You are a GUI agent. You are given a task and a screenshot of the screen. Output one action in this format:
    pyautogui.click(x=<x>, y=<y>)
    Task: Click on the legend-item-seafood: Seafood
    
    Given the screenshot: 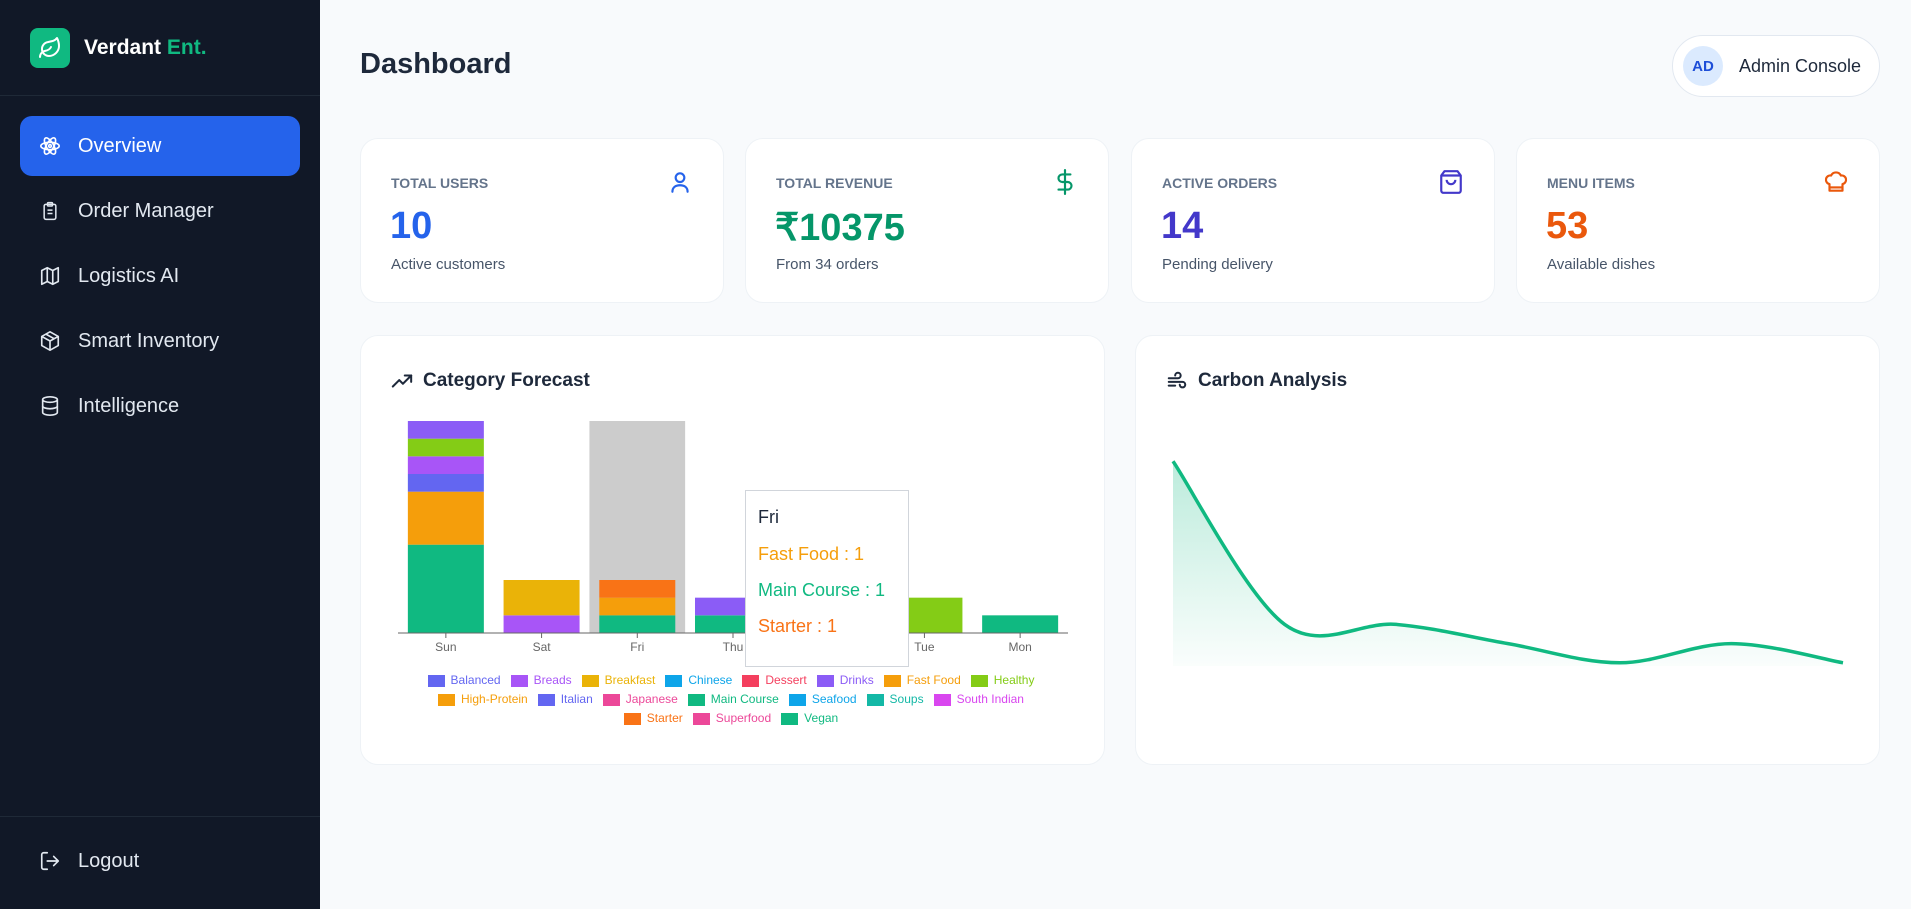 What is the action you would take?
    pyautogui.click(x=822, y=699)
    